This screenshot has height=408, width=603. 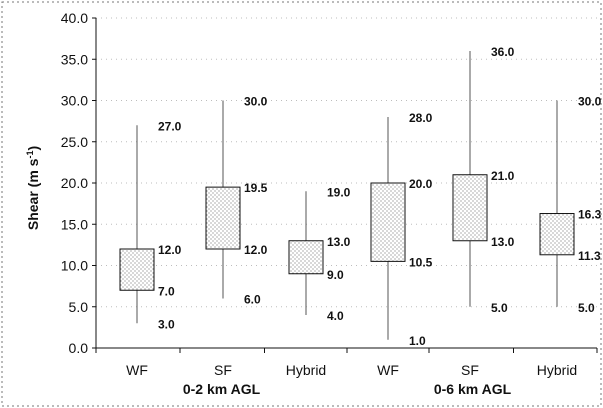 I want to click on value-label-g2-hybrid-q3: 16.3, so click(x=590, y=215).